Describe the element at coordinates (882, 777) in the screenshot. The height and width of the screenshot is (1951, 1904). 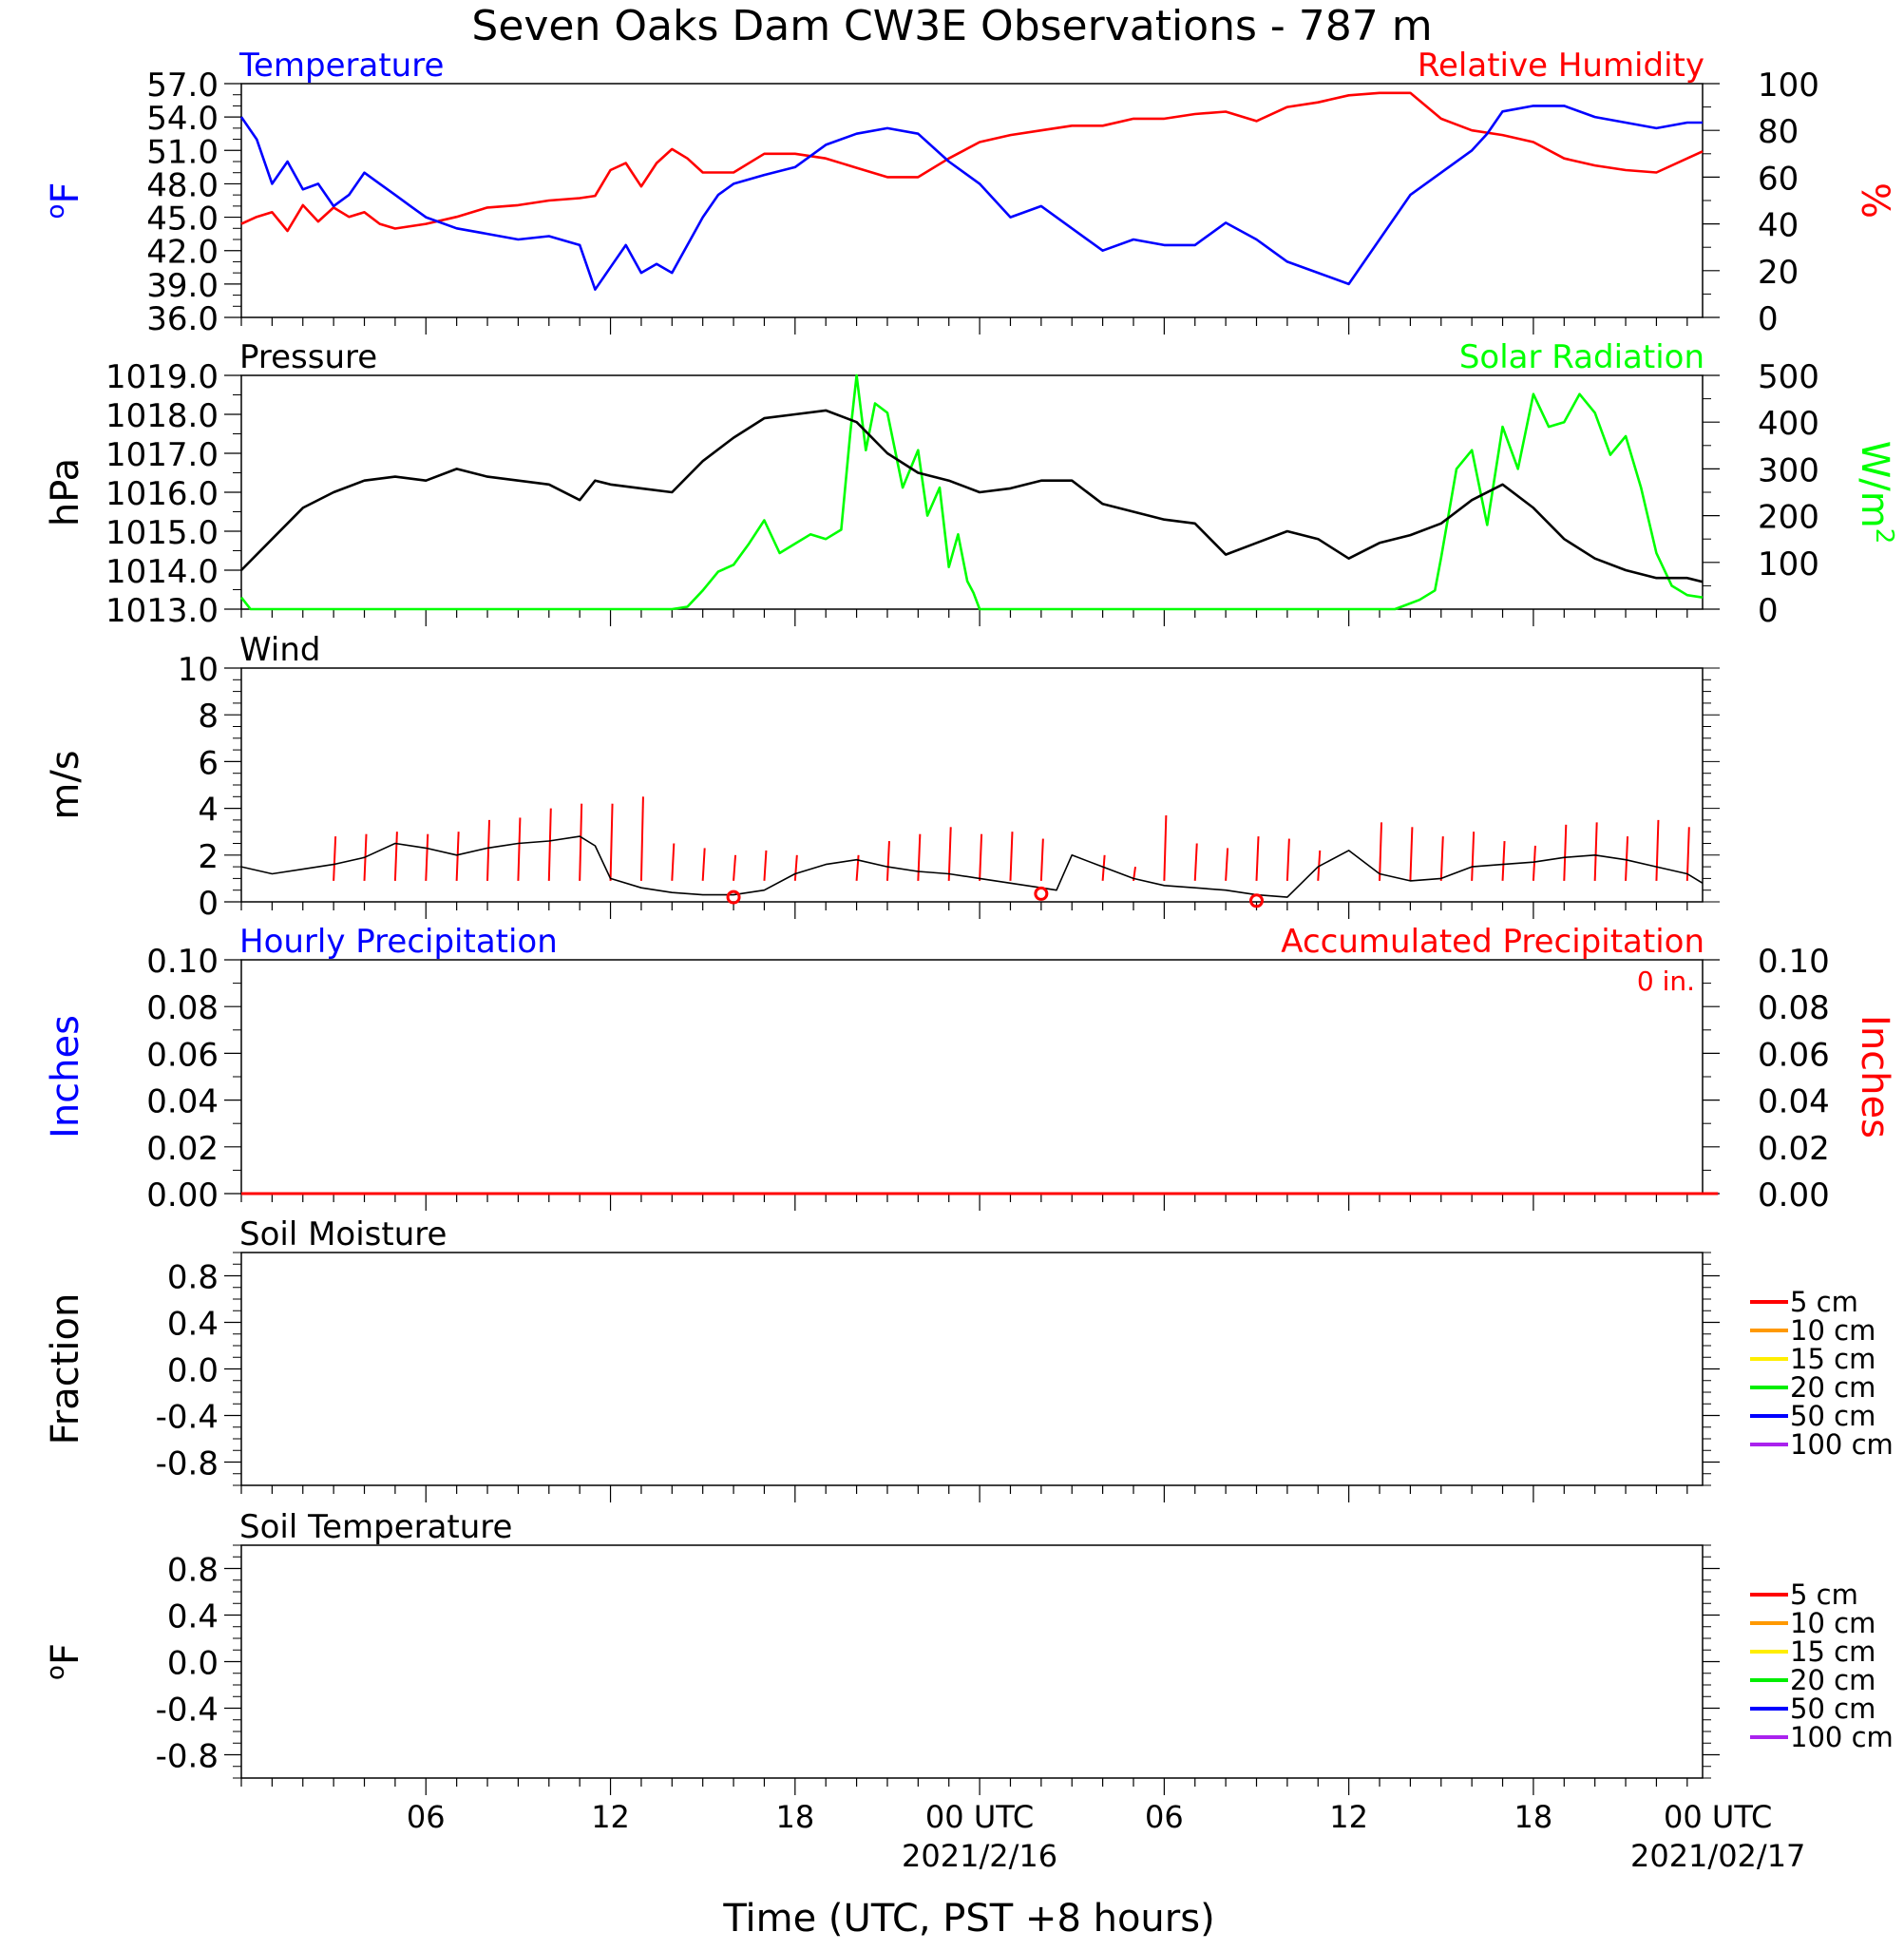
I see `panel-wind: 10 8 6 4 2 0 Wind m/s` at that location.